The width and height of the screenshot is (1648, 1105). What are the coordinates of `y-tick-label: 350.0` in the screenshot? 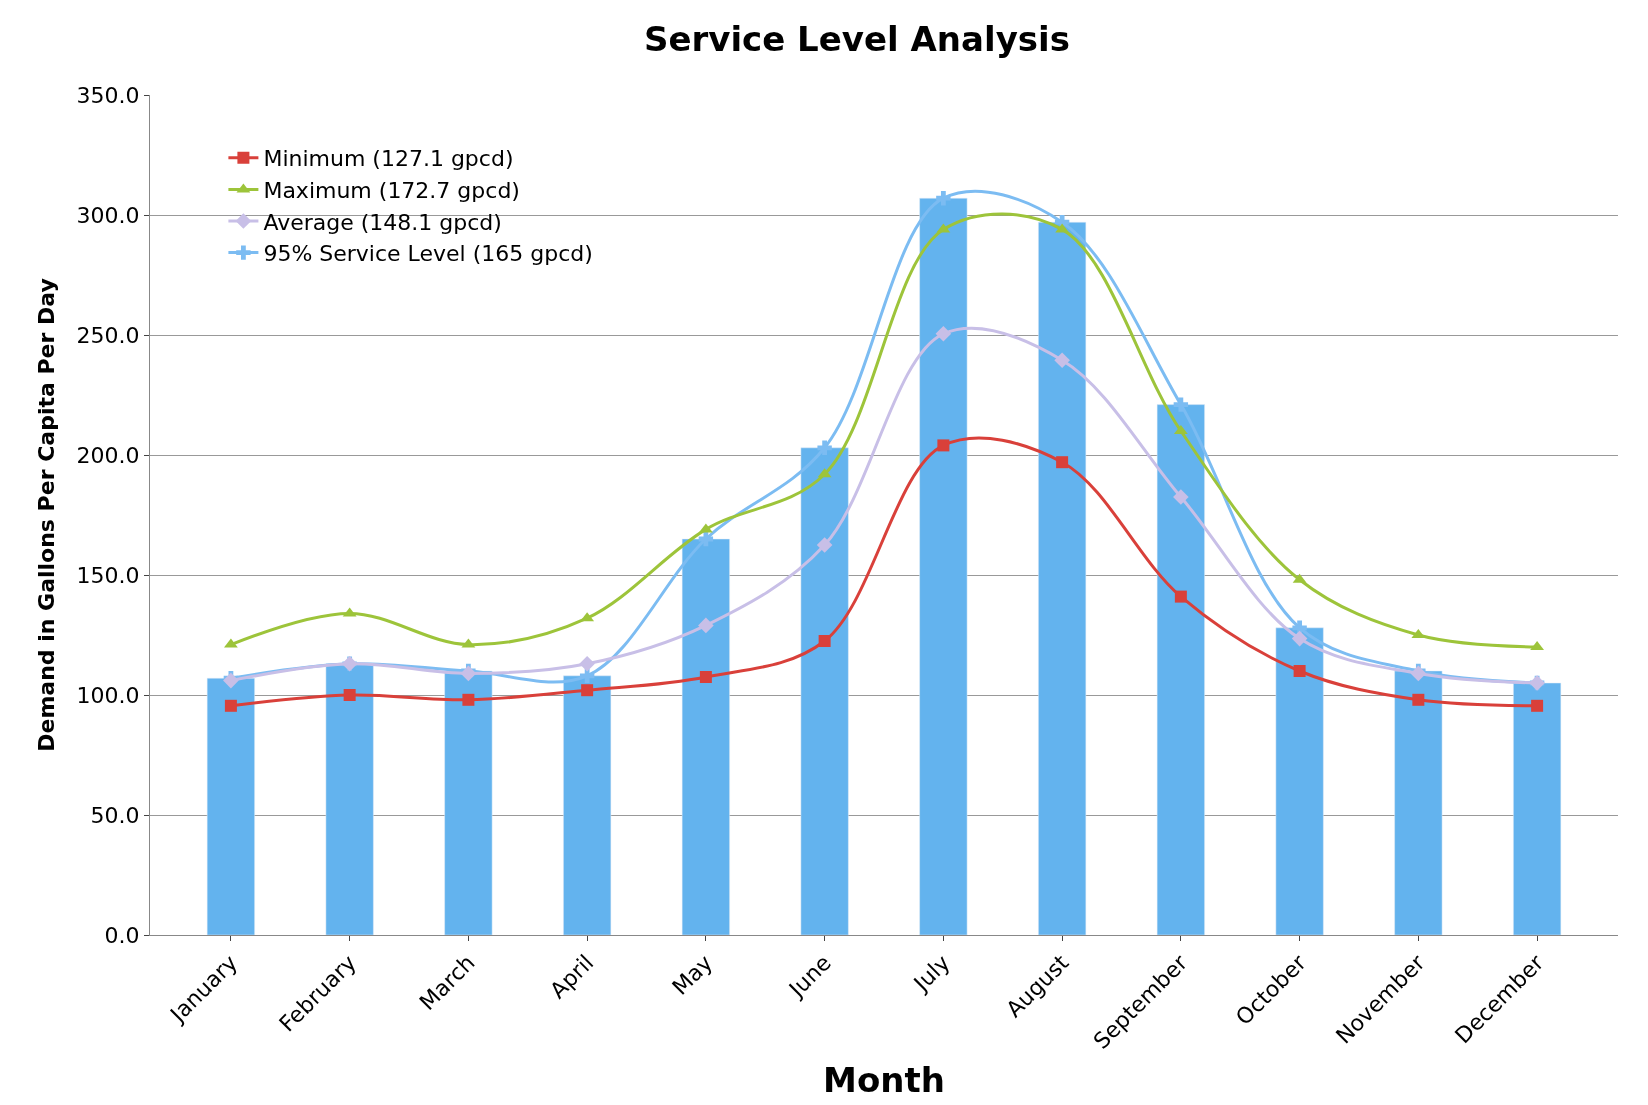 It's located at (108, 95).